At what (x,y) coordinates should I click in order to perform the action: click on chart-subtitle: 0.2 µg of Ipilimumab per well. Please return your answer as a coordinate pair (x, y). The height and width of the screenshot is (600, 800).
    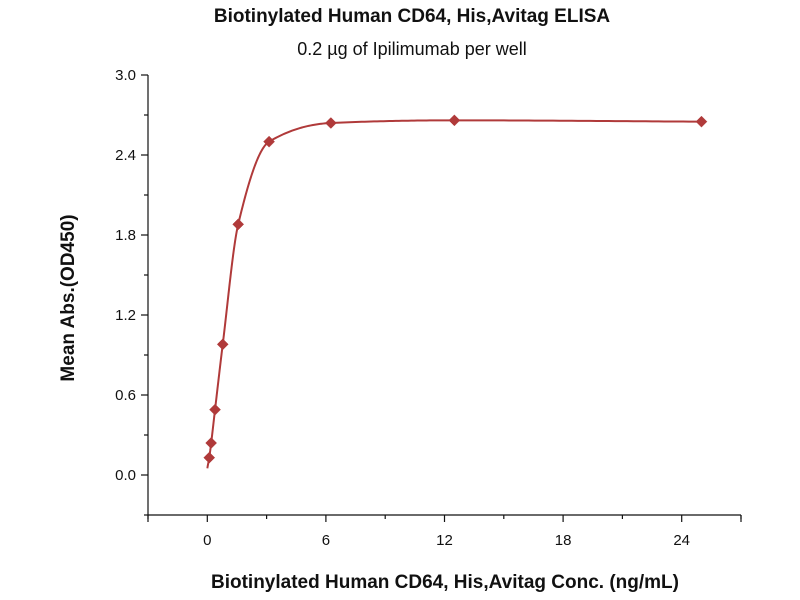
    Looking at the image, I should click on (411, 49).